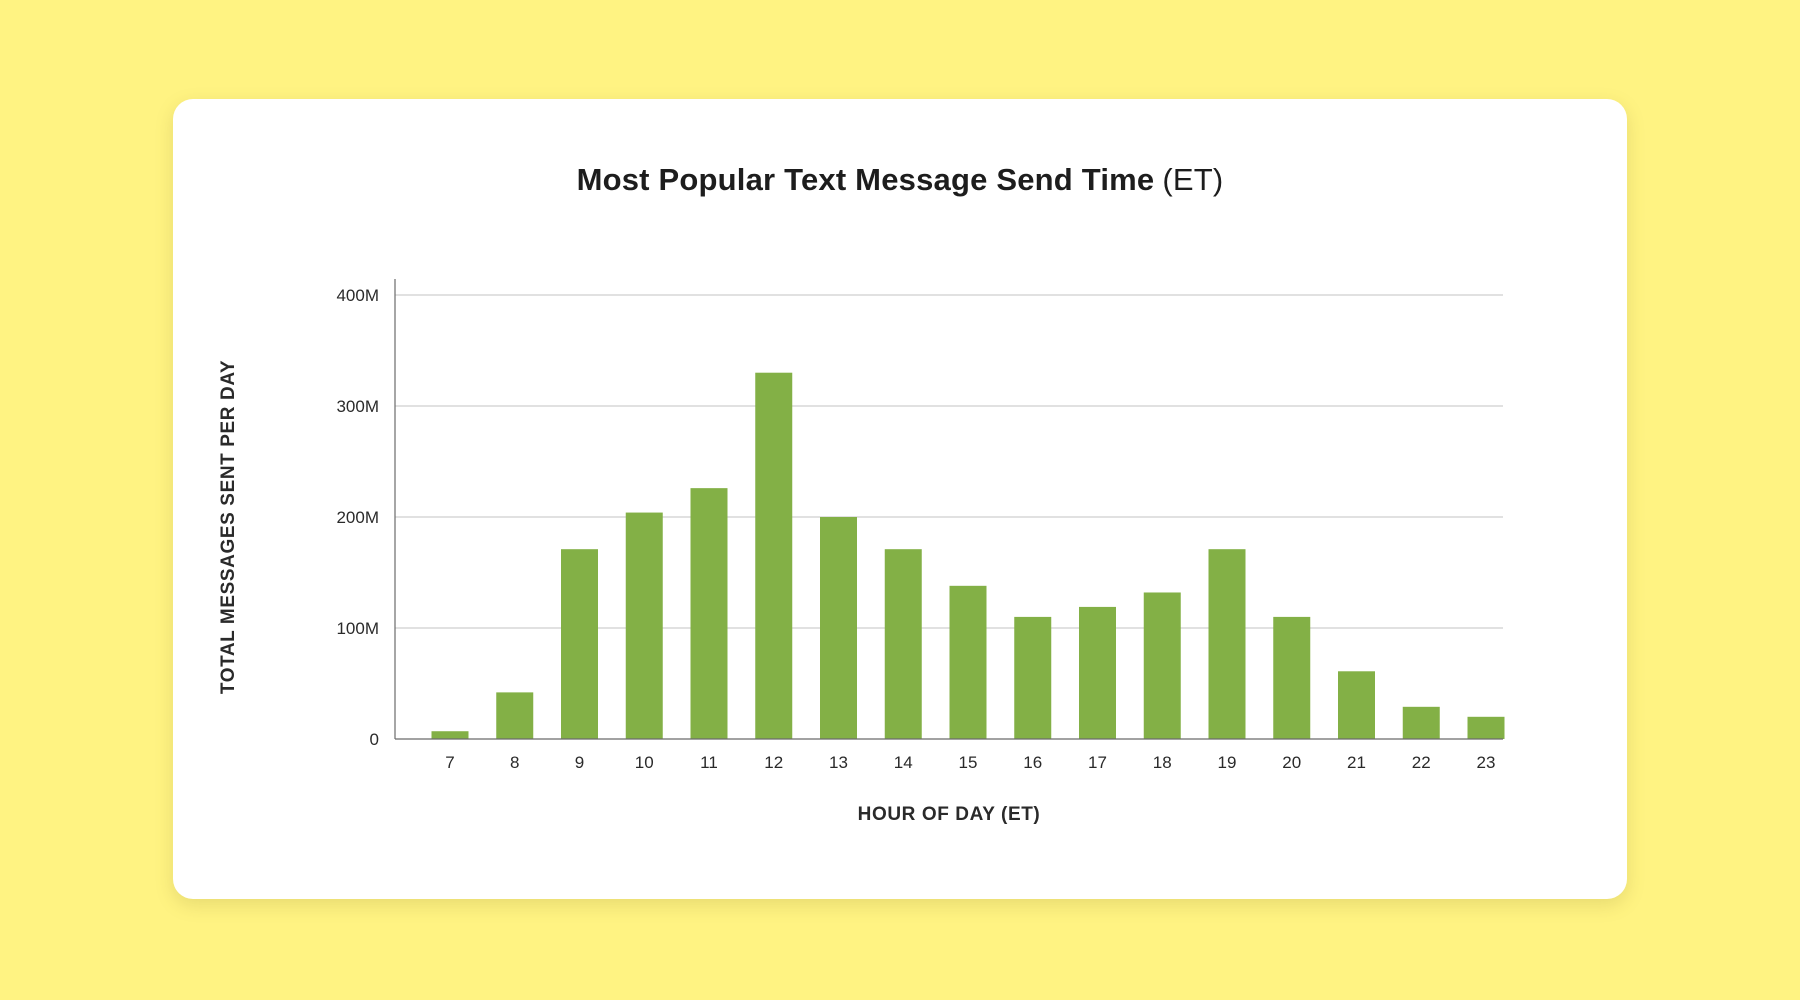 The image size is (1800, 1000). What do you see at coordinates (1162, 762) in the screenshot?
I see `x-tick-label: 18` at bounding box center [1162, 762].